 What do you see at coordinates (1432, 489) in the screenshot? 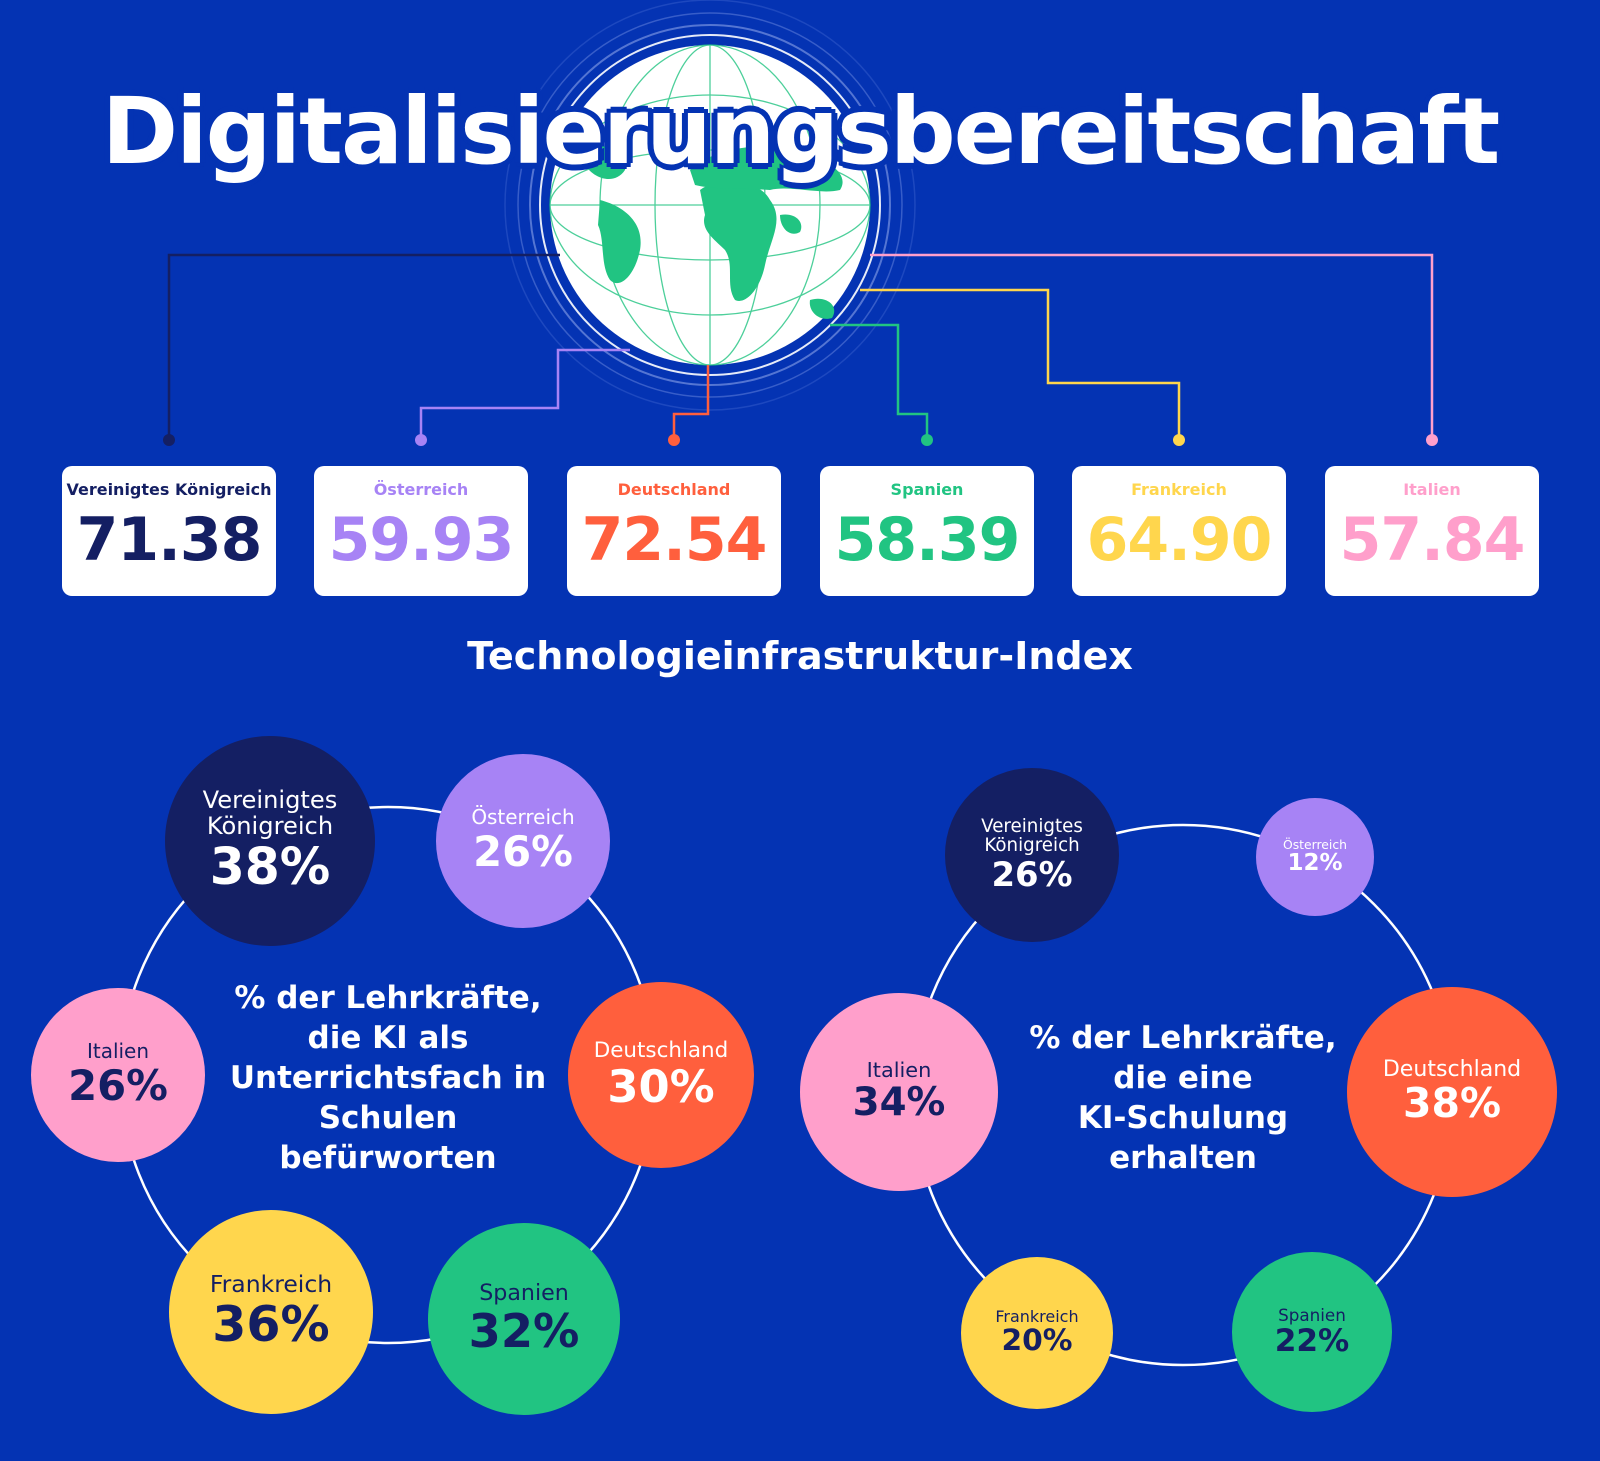
I see `index-card-name: Italien` at bounding box center [1432, 489].